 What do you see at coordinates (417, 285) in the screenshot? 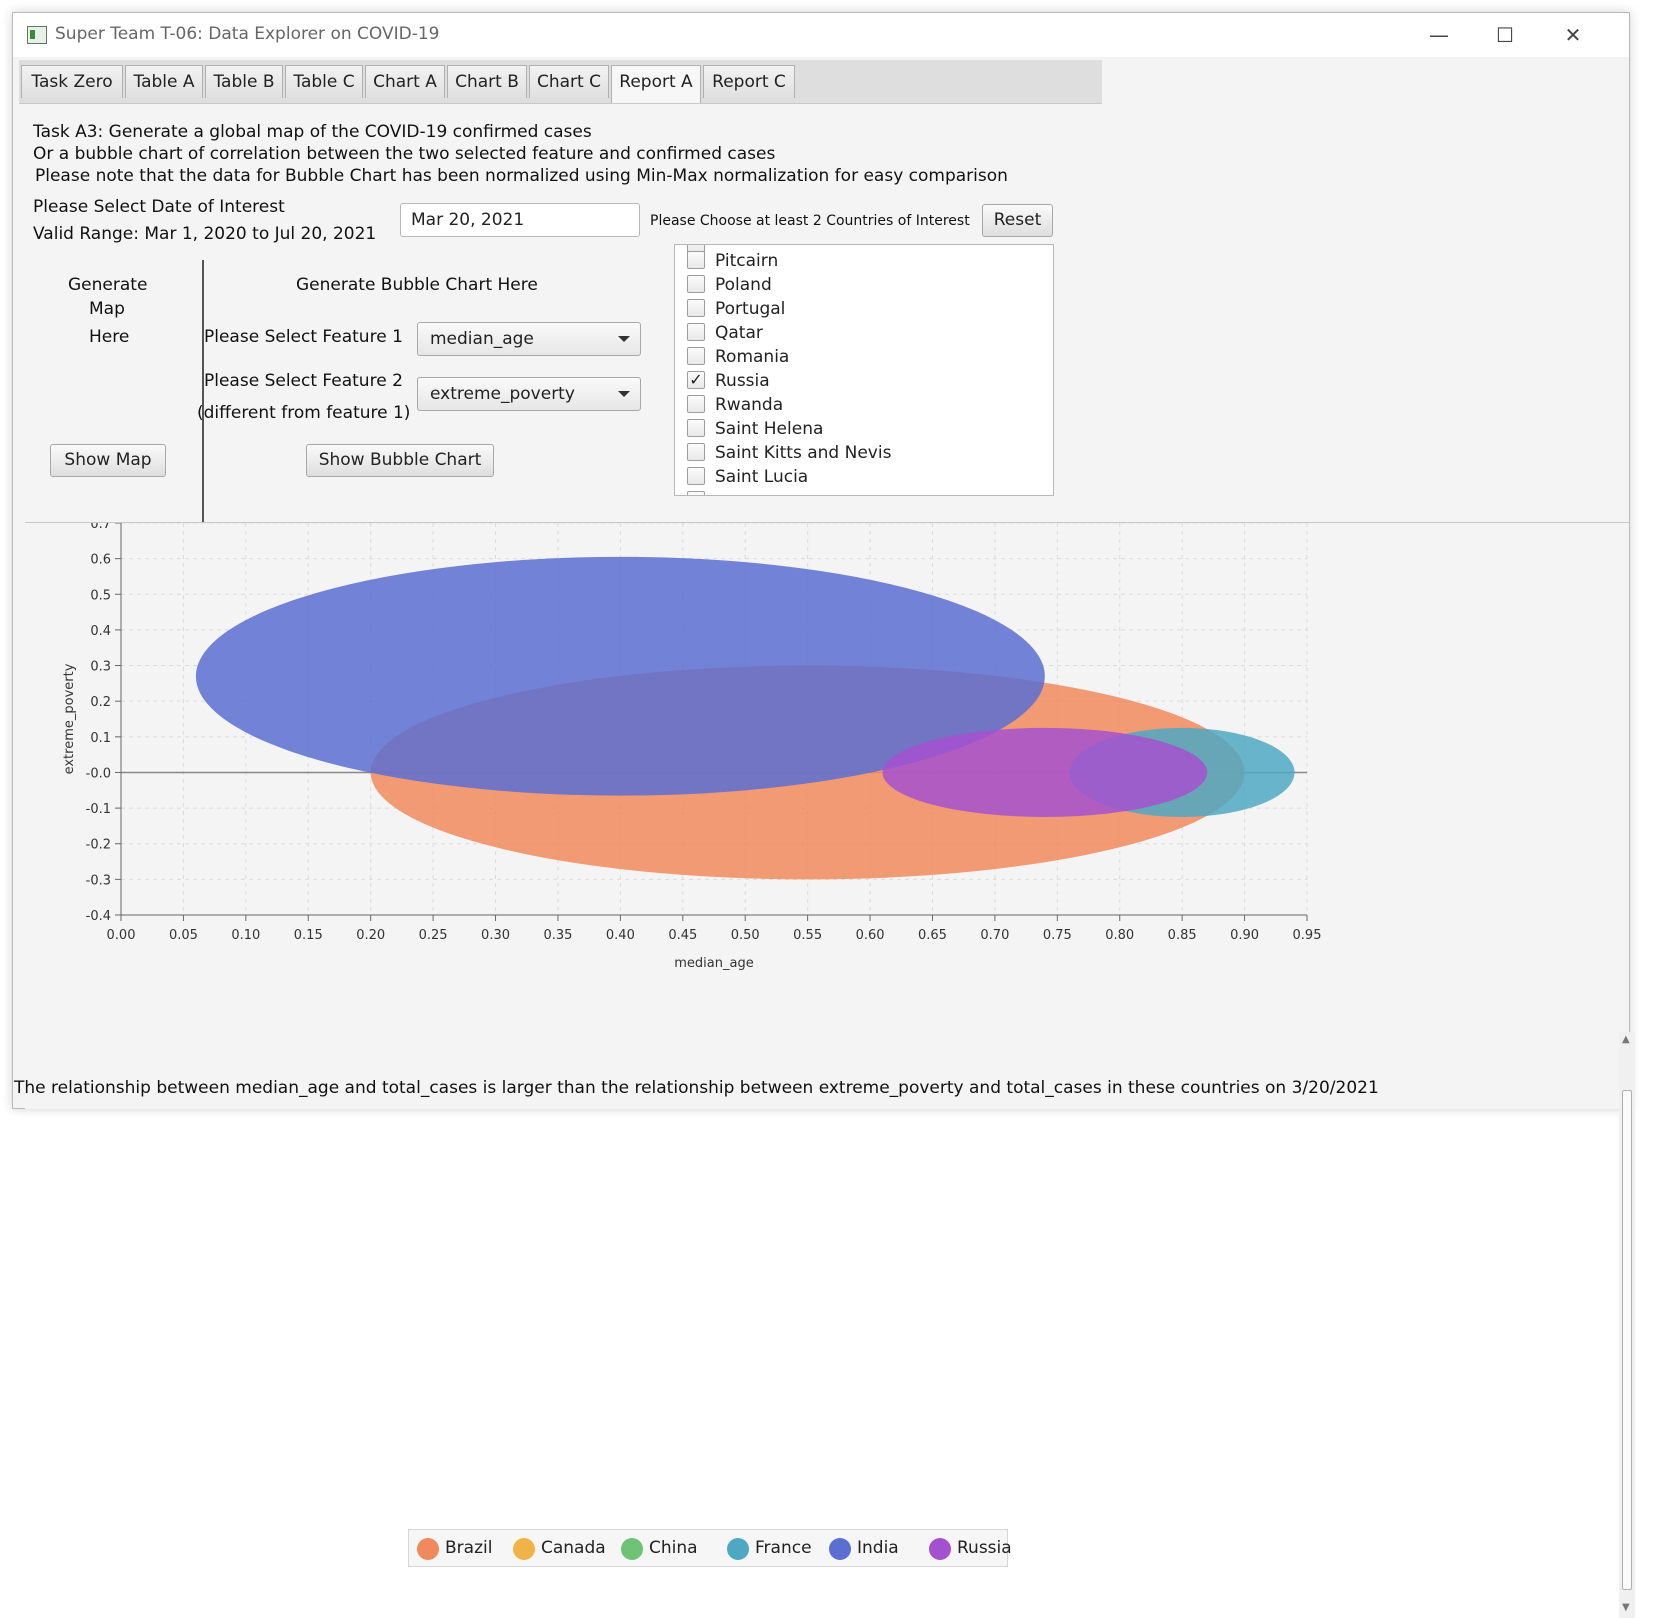
I see `bubble-panel-title: Generate Bubble Chart Here` at bounding box center [417, 285].